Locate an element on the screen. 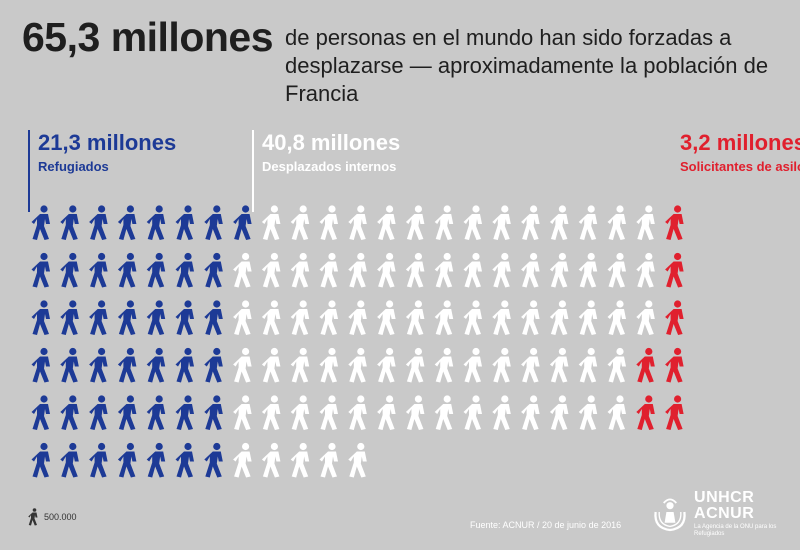 The height and width of the screenshot is (550, 800). group-amount: 40,8 millones is located at coordinates (331, 142).